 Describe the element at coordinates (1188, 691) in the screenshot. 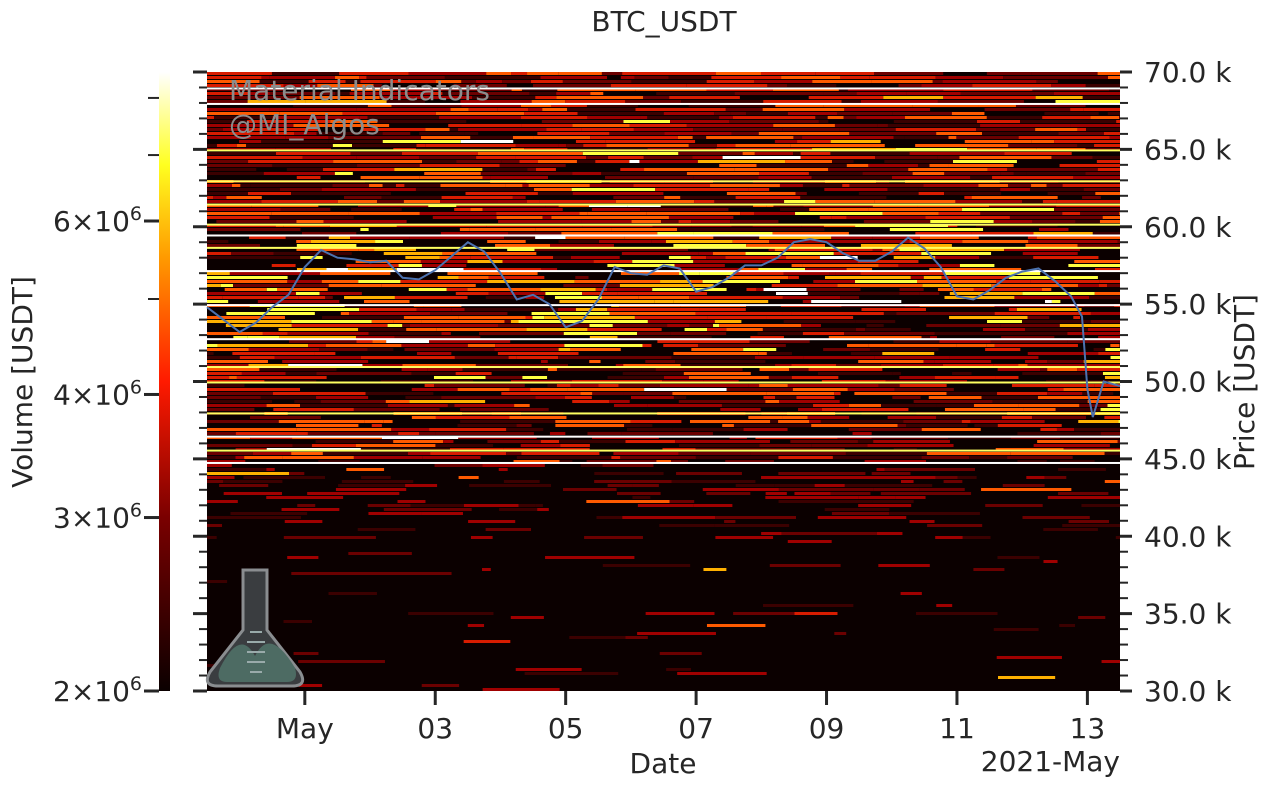

I see `price-tick-label: 30.0 k` at that location.